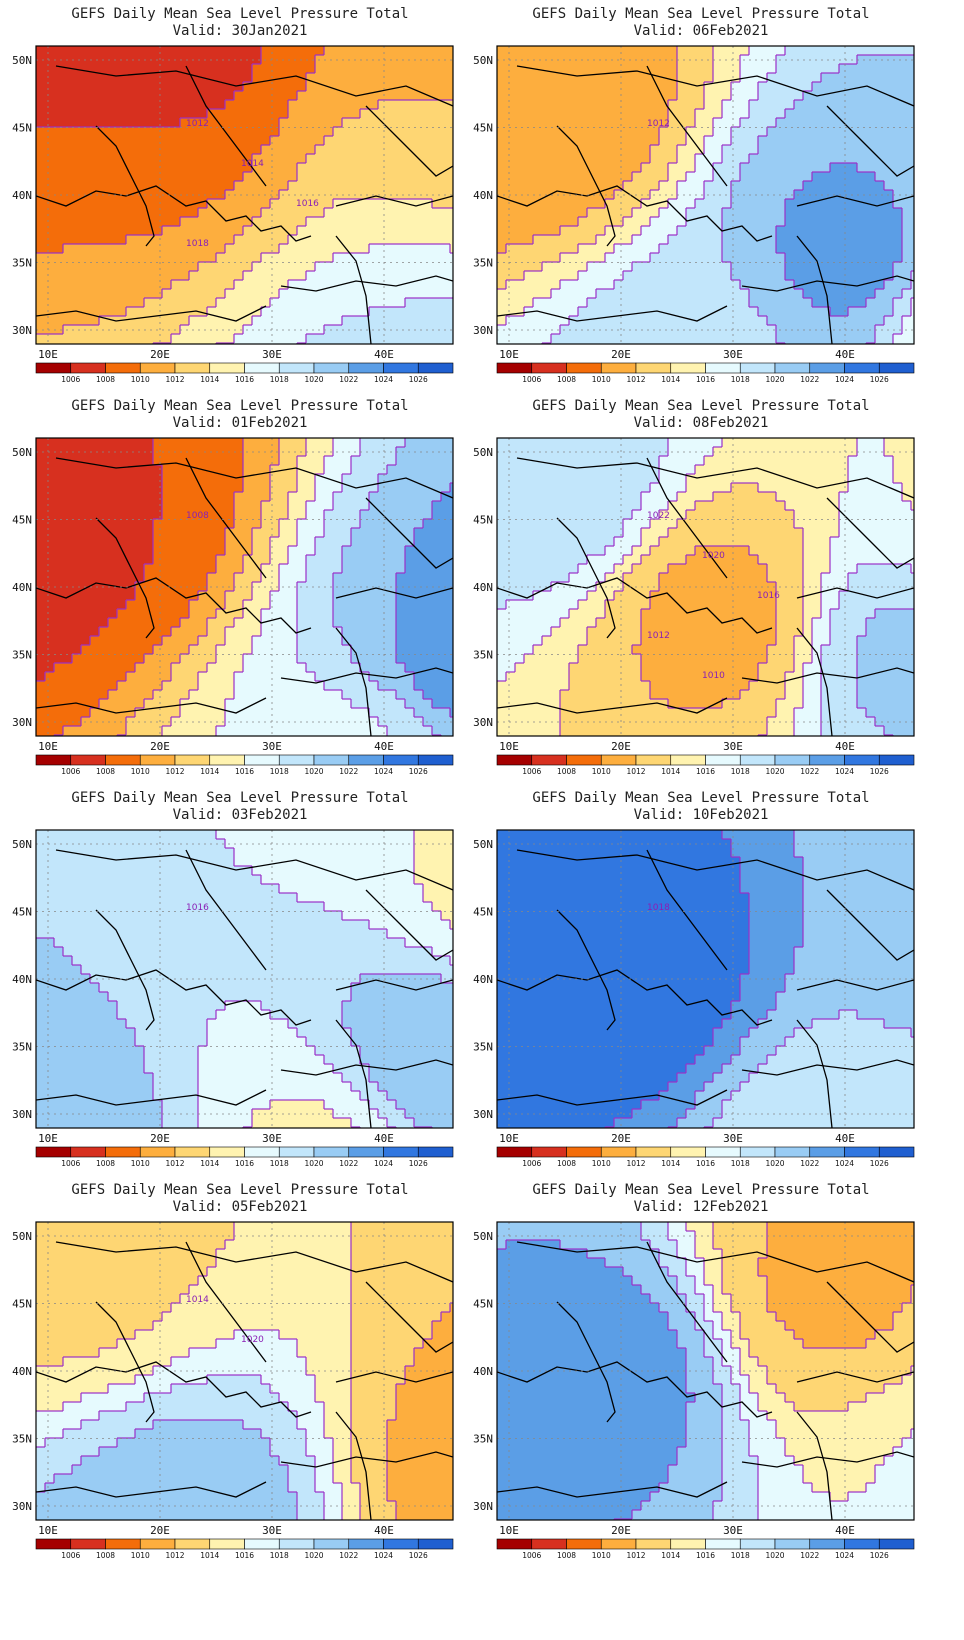 This screenshot has height=1640, width=964. Describe the element at coordinates (483, 60) in the screenshot. I see `lat-tick-label: 50N` at that location.